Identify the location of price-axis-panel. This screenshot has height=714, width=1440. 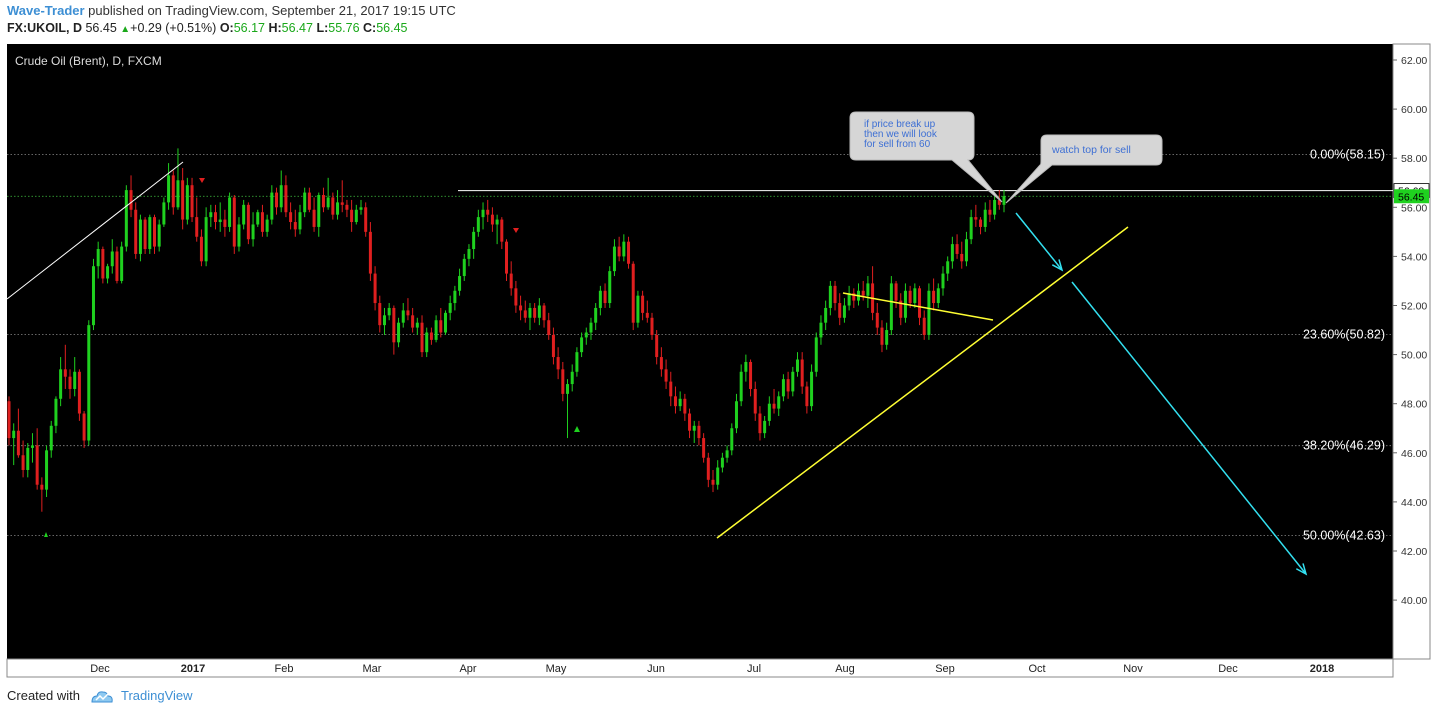
(1411, 351).